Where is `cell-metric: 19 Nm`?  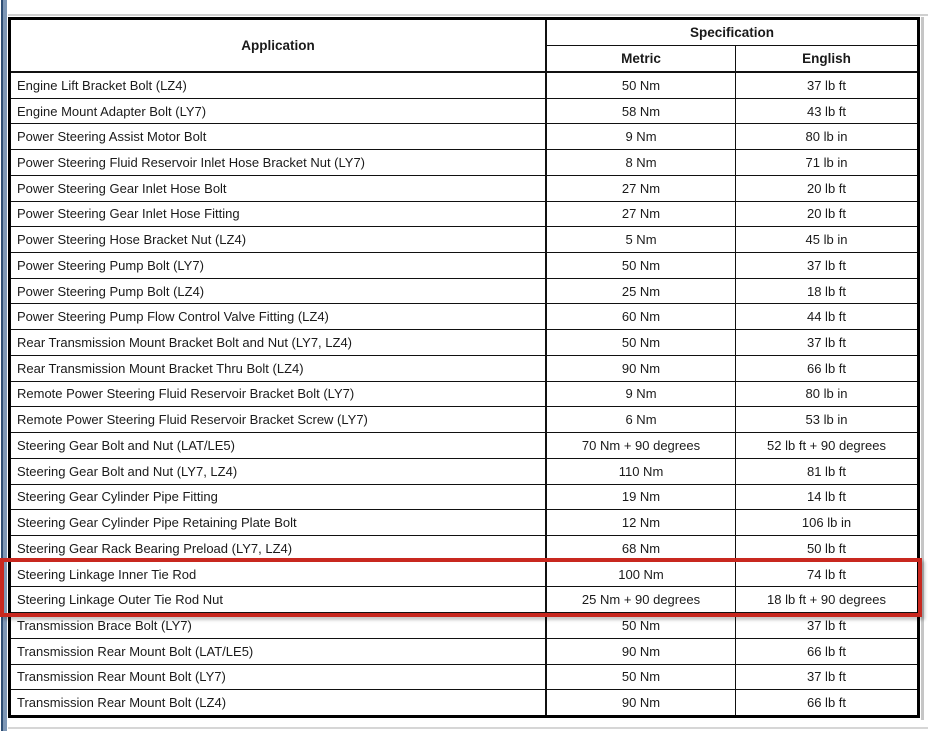 cell-metric: 19 Nm is located at coordinates (641, 497).